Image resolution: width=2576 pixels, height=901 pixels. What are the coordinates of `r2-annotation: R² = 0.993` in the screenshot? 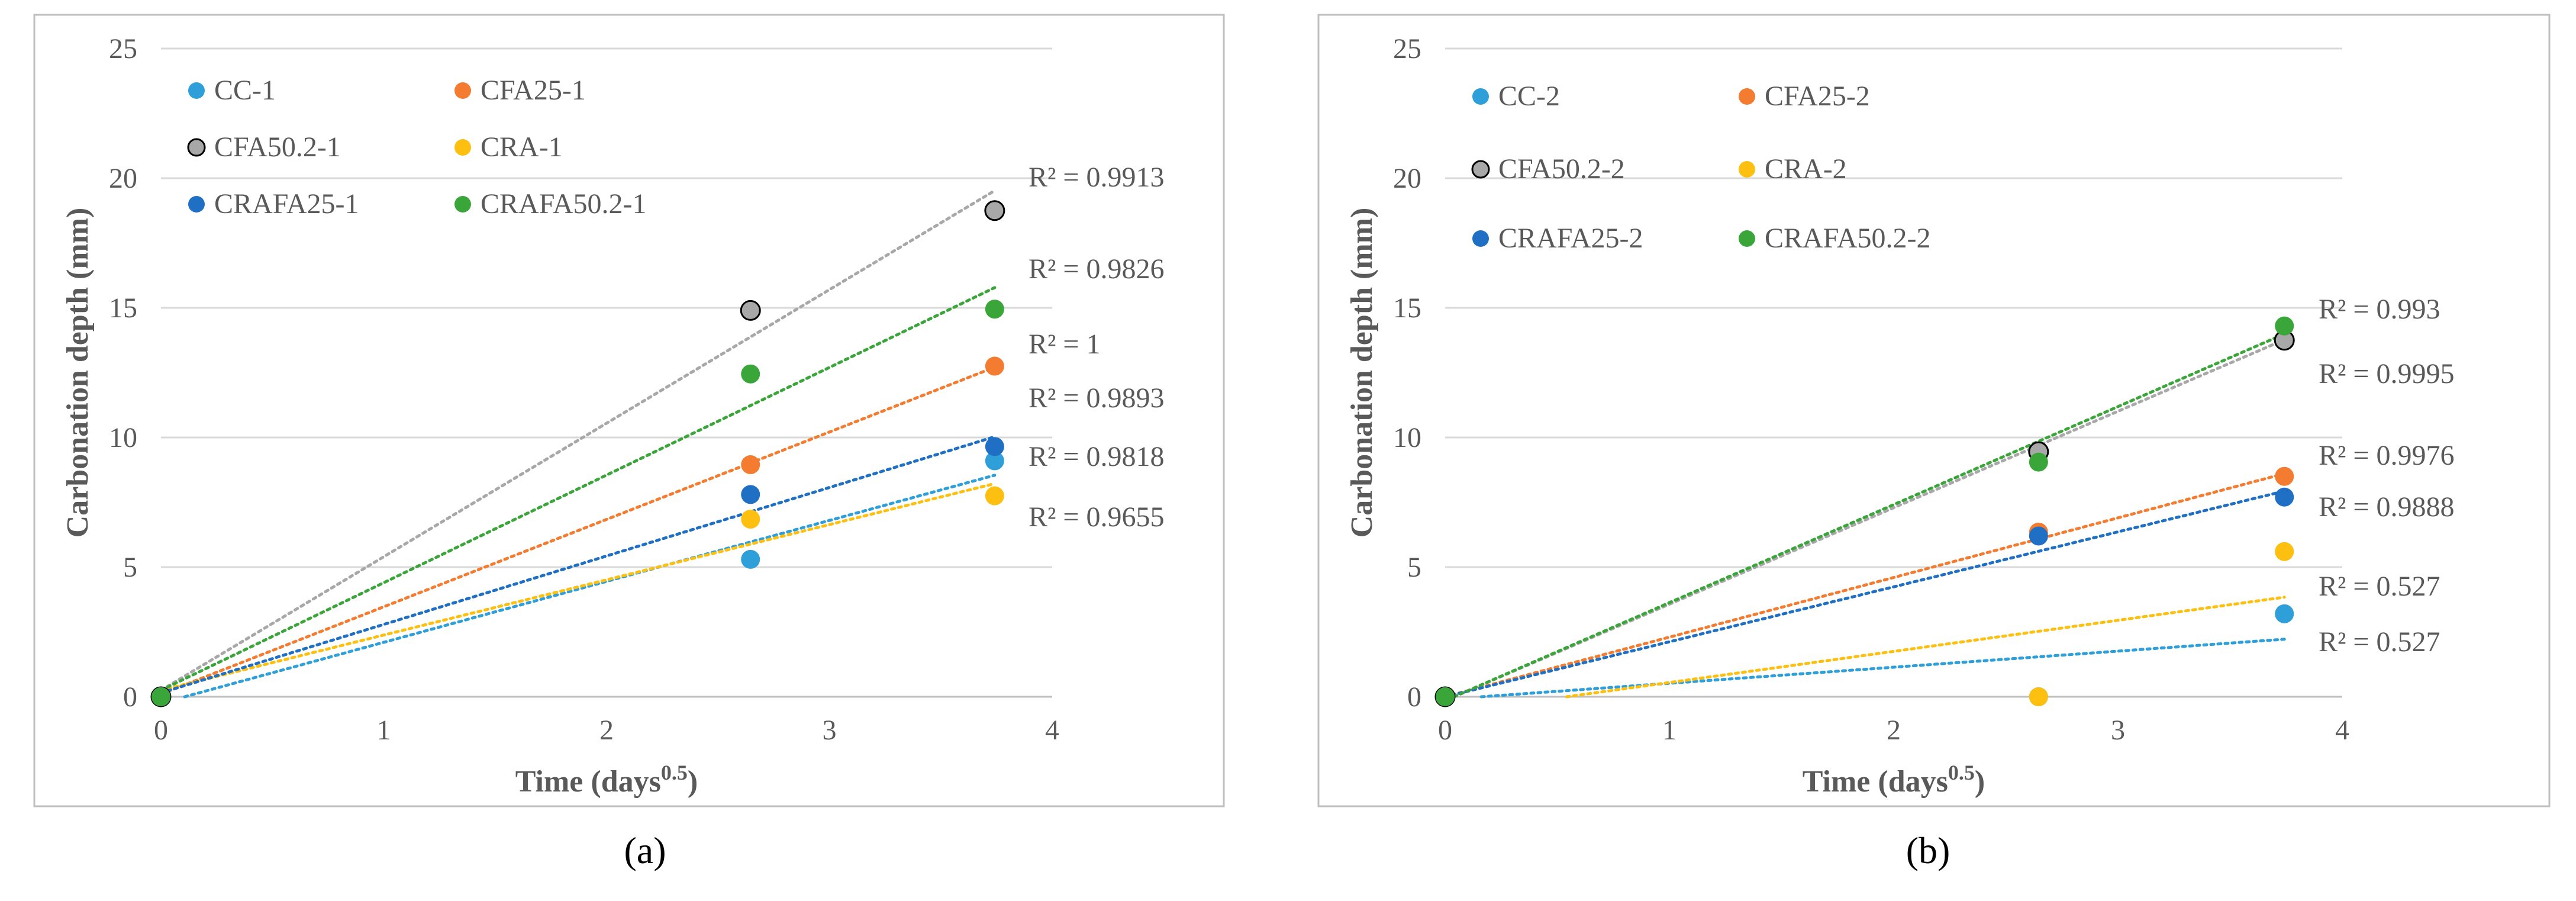 It's located at (2379, 309).